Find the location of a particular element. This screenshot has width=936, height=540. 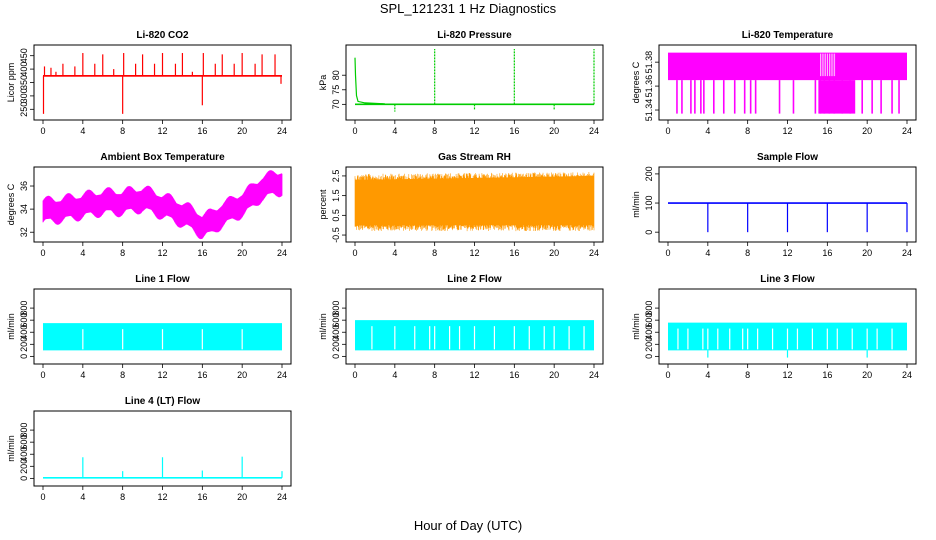

panel-title: Li-820 CO2 is located at coordinates (162, 35).